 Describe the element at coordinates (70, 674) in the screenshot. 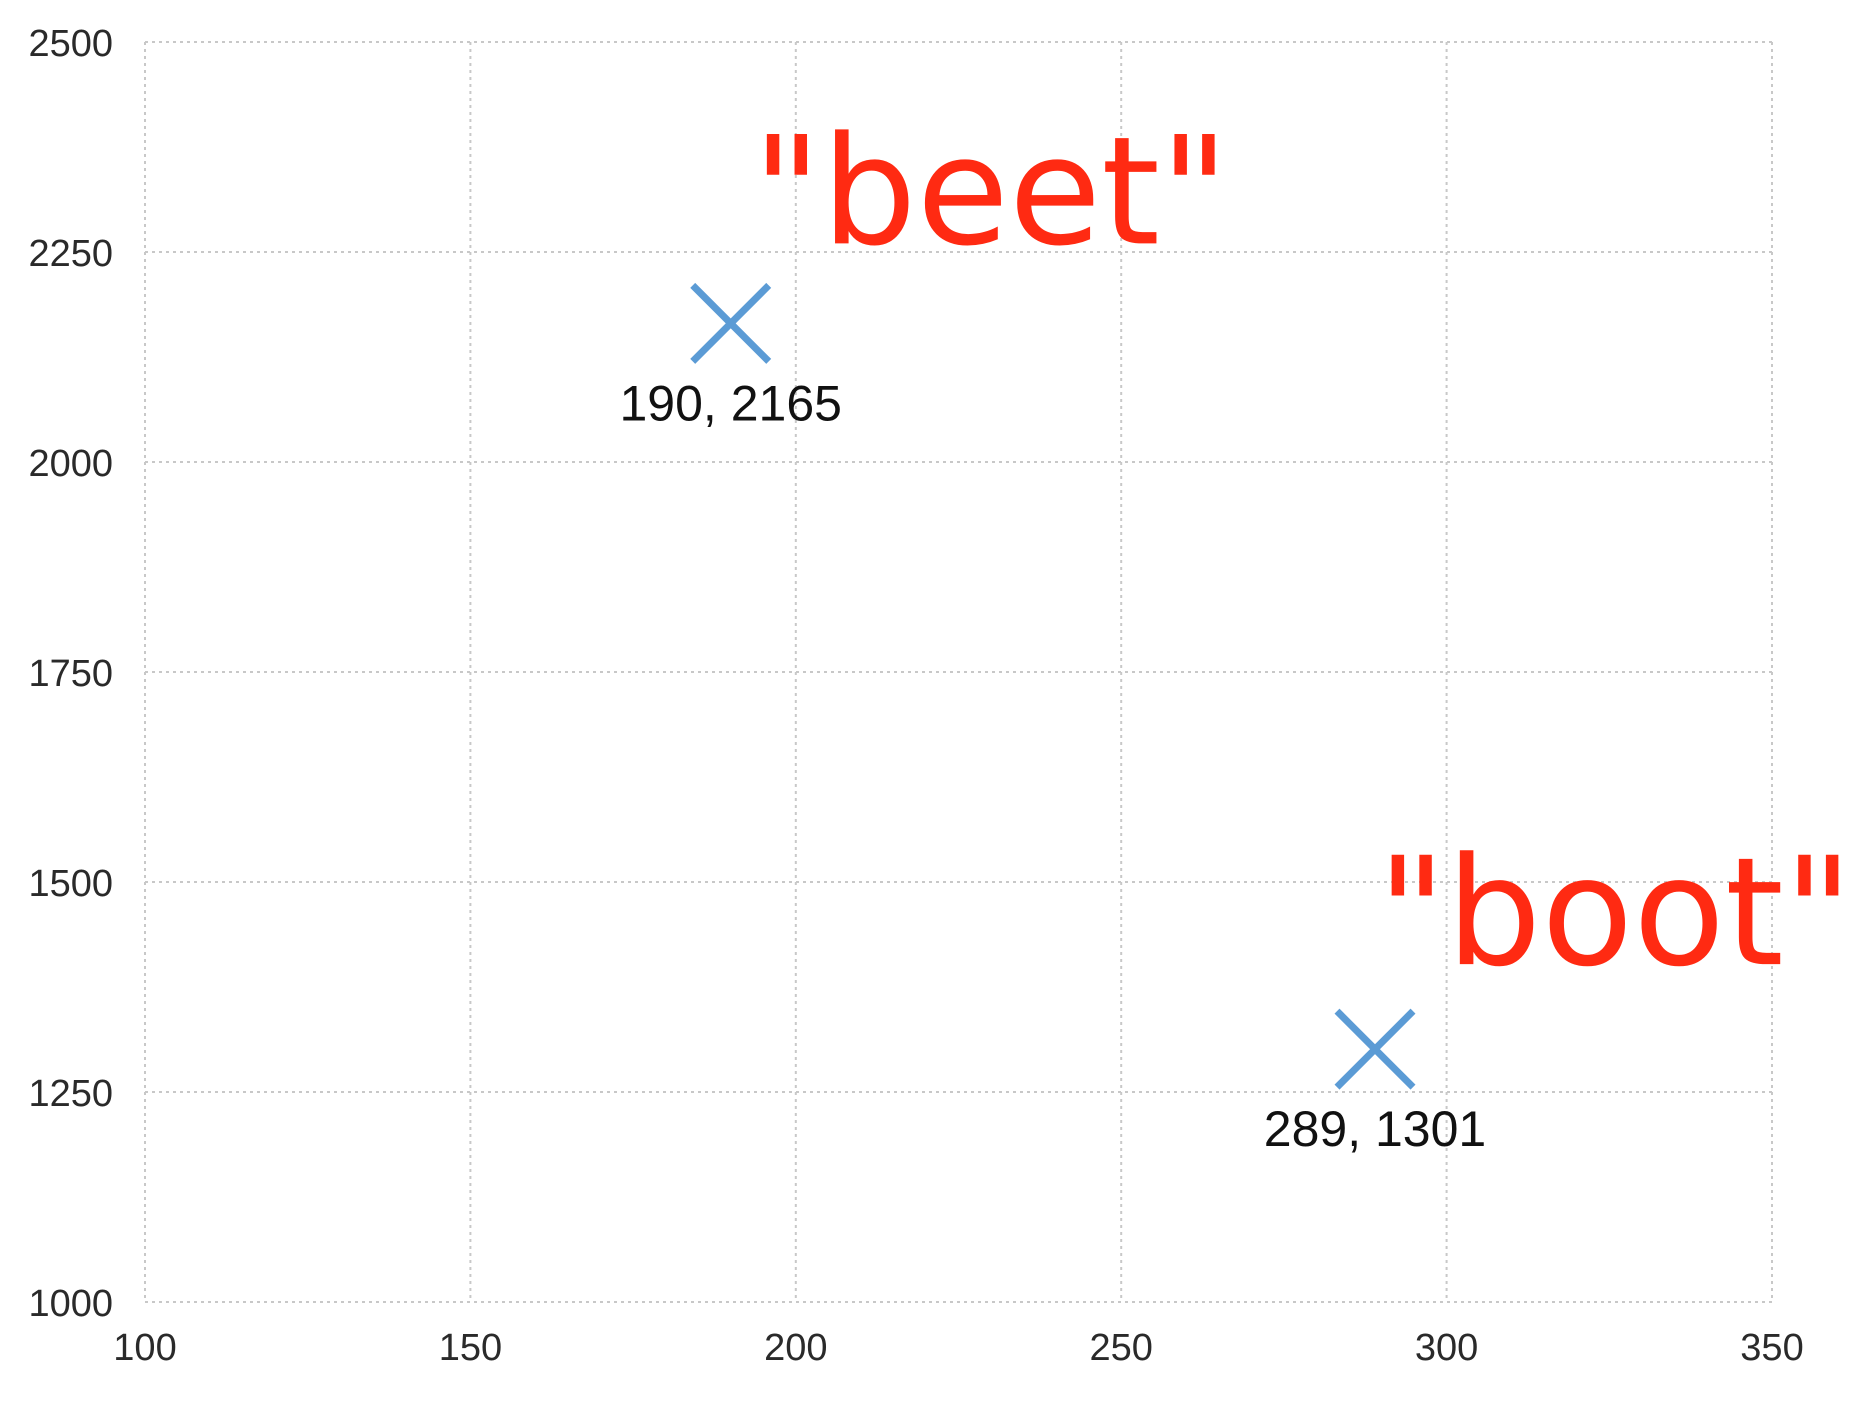

I see `y-tick-label: 1750` at that location.